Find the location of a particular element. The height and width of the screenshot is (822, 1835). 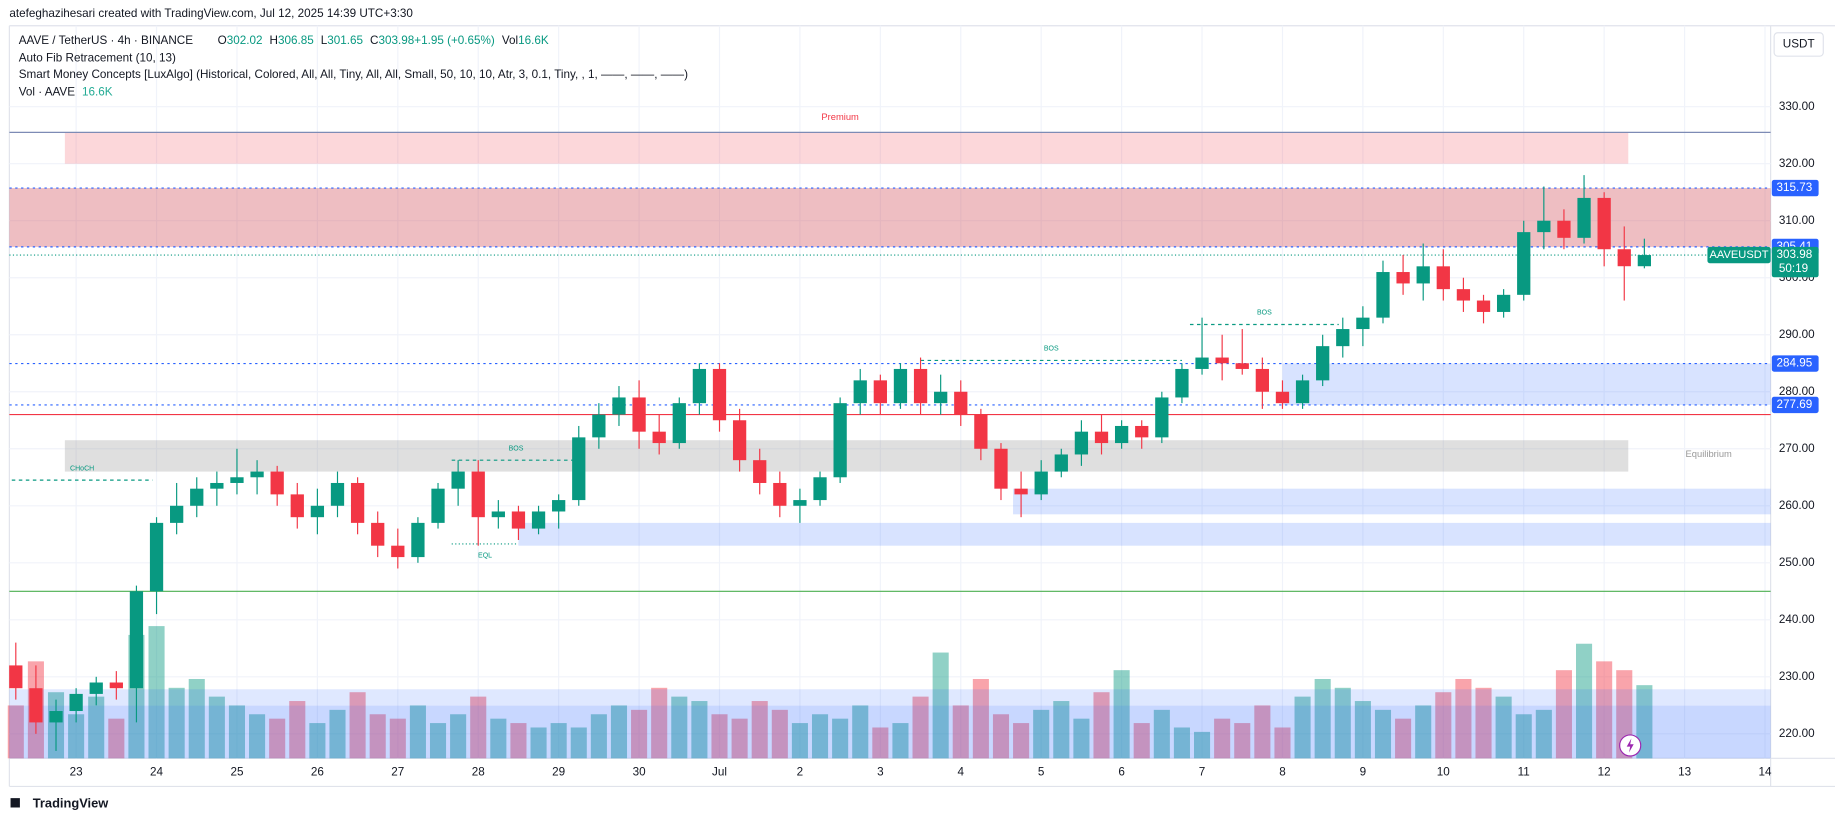

y-tick-label: 250.00 is located at coordinates (1797, 562).